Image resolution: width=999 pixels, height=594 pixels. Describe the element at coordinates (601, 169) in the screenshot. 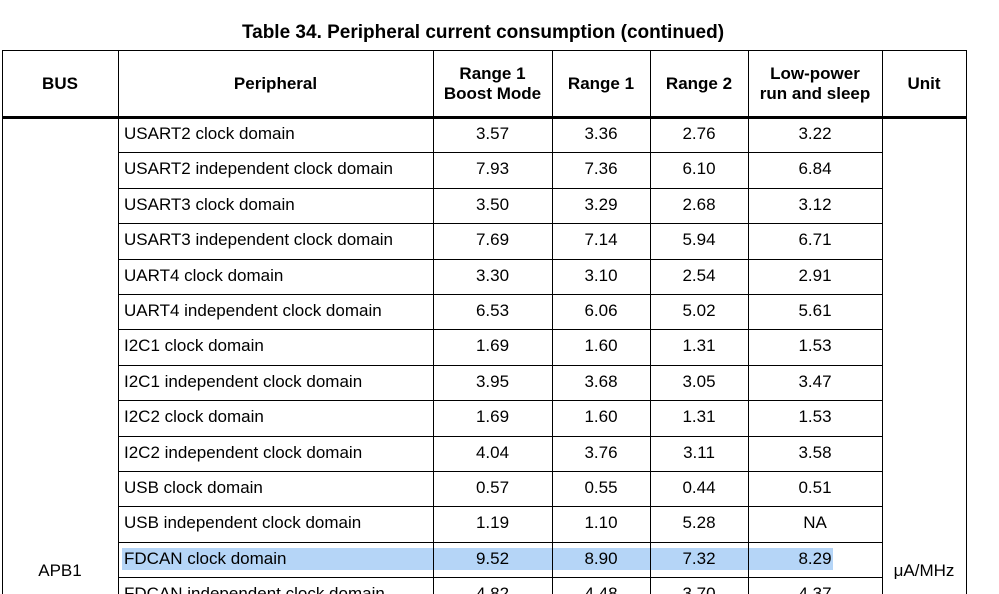

I see `value-cell: 7.36` at that location.